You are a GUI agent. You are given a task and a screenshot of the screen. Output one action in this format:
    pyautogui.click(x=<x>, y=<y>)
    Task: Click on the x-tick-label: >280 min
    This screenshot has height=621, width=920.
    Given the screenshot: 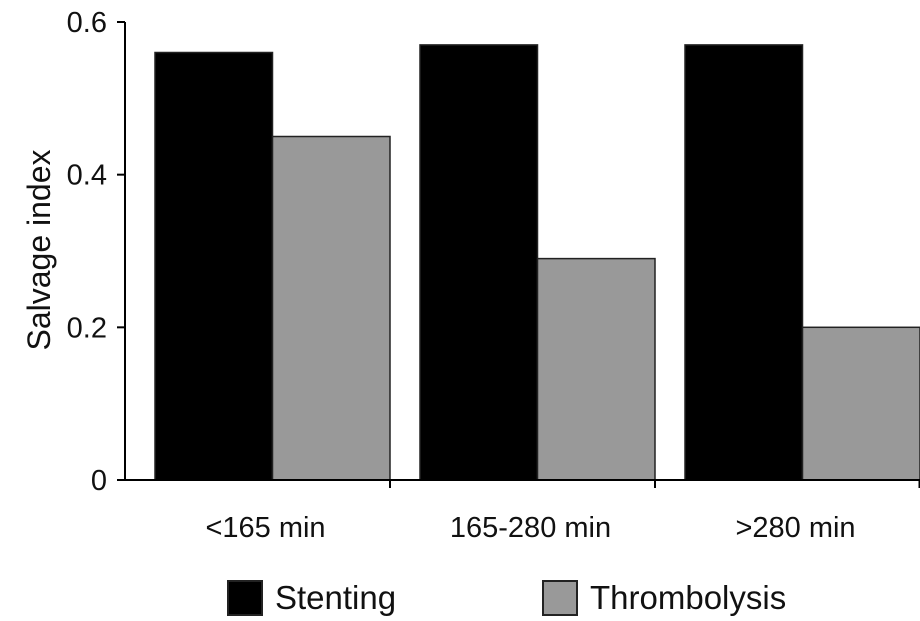 What is the action you would take?
    pyautogui.click(x=795, y=528)
    